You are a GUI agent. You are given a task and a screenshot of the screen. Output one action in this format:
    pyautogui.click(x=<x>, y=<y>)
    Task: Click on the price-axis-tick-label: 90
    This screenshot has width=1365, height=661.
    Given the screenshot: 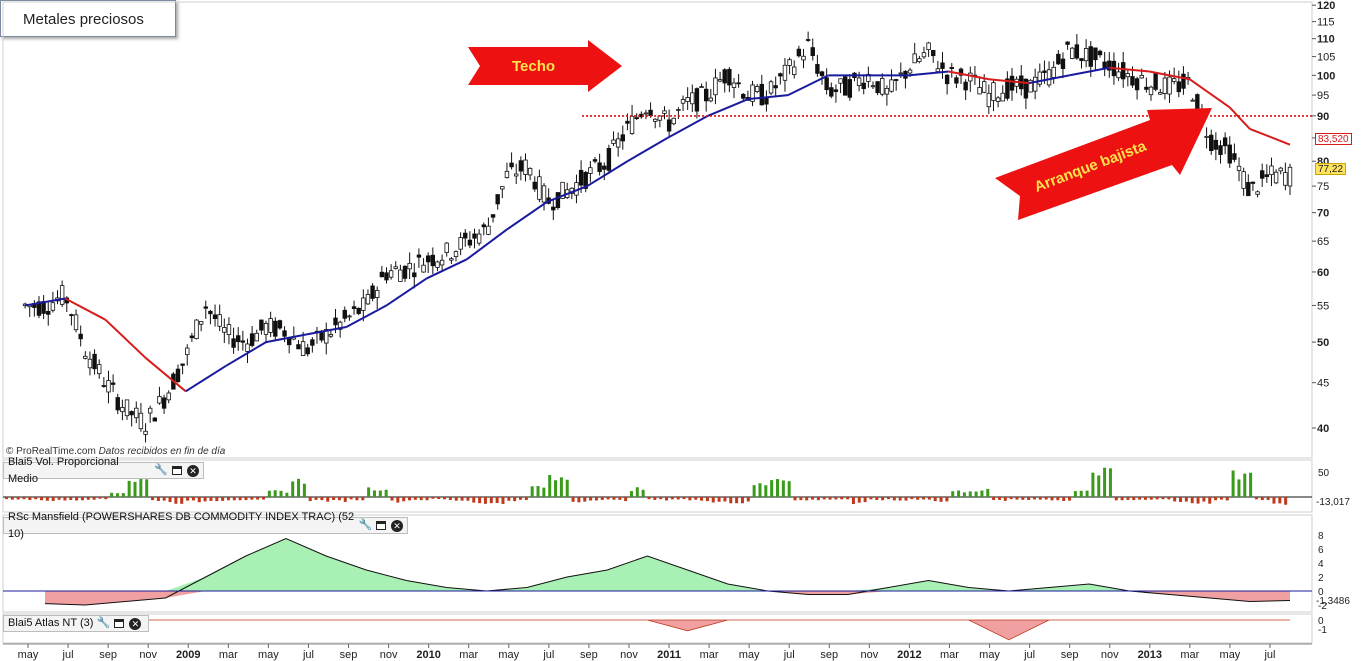 What is the action you would take?
    pyautogui.click(x=1323, y=117)
    